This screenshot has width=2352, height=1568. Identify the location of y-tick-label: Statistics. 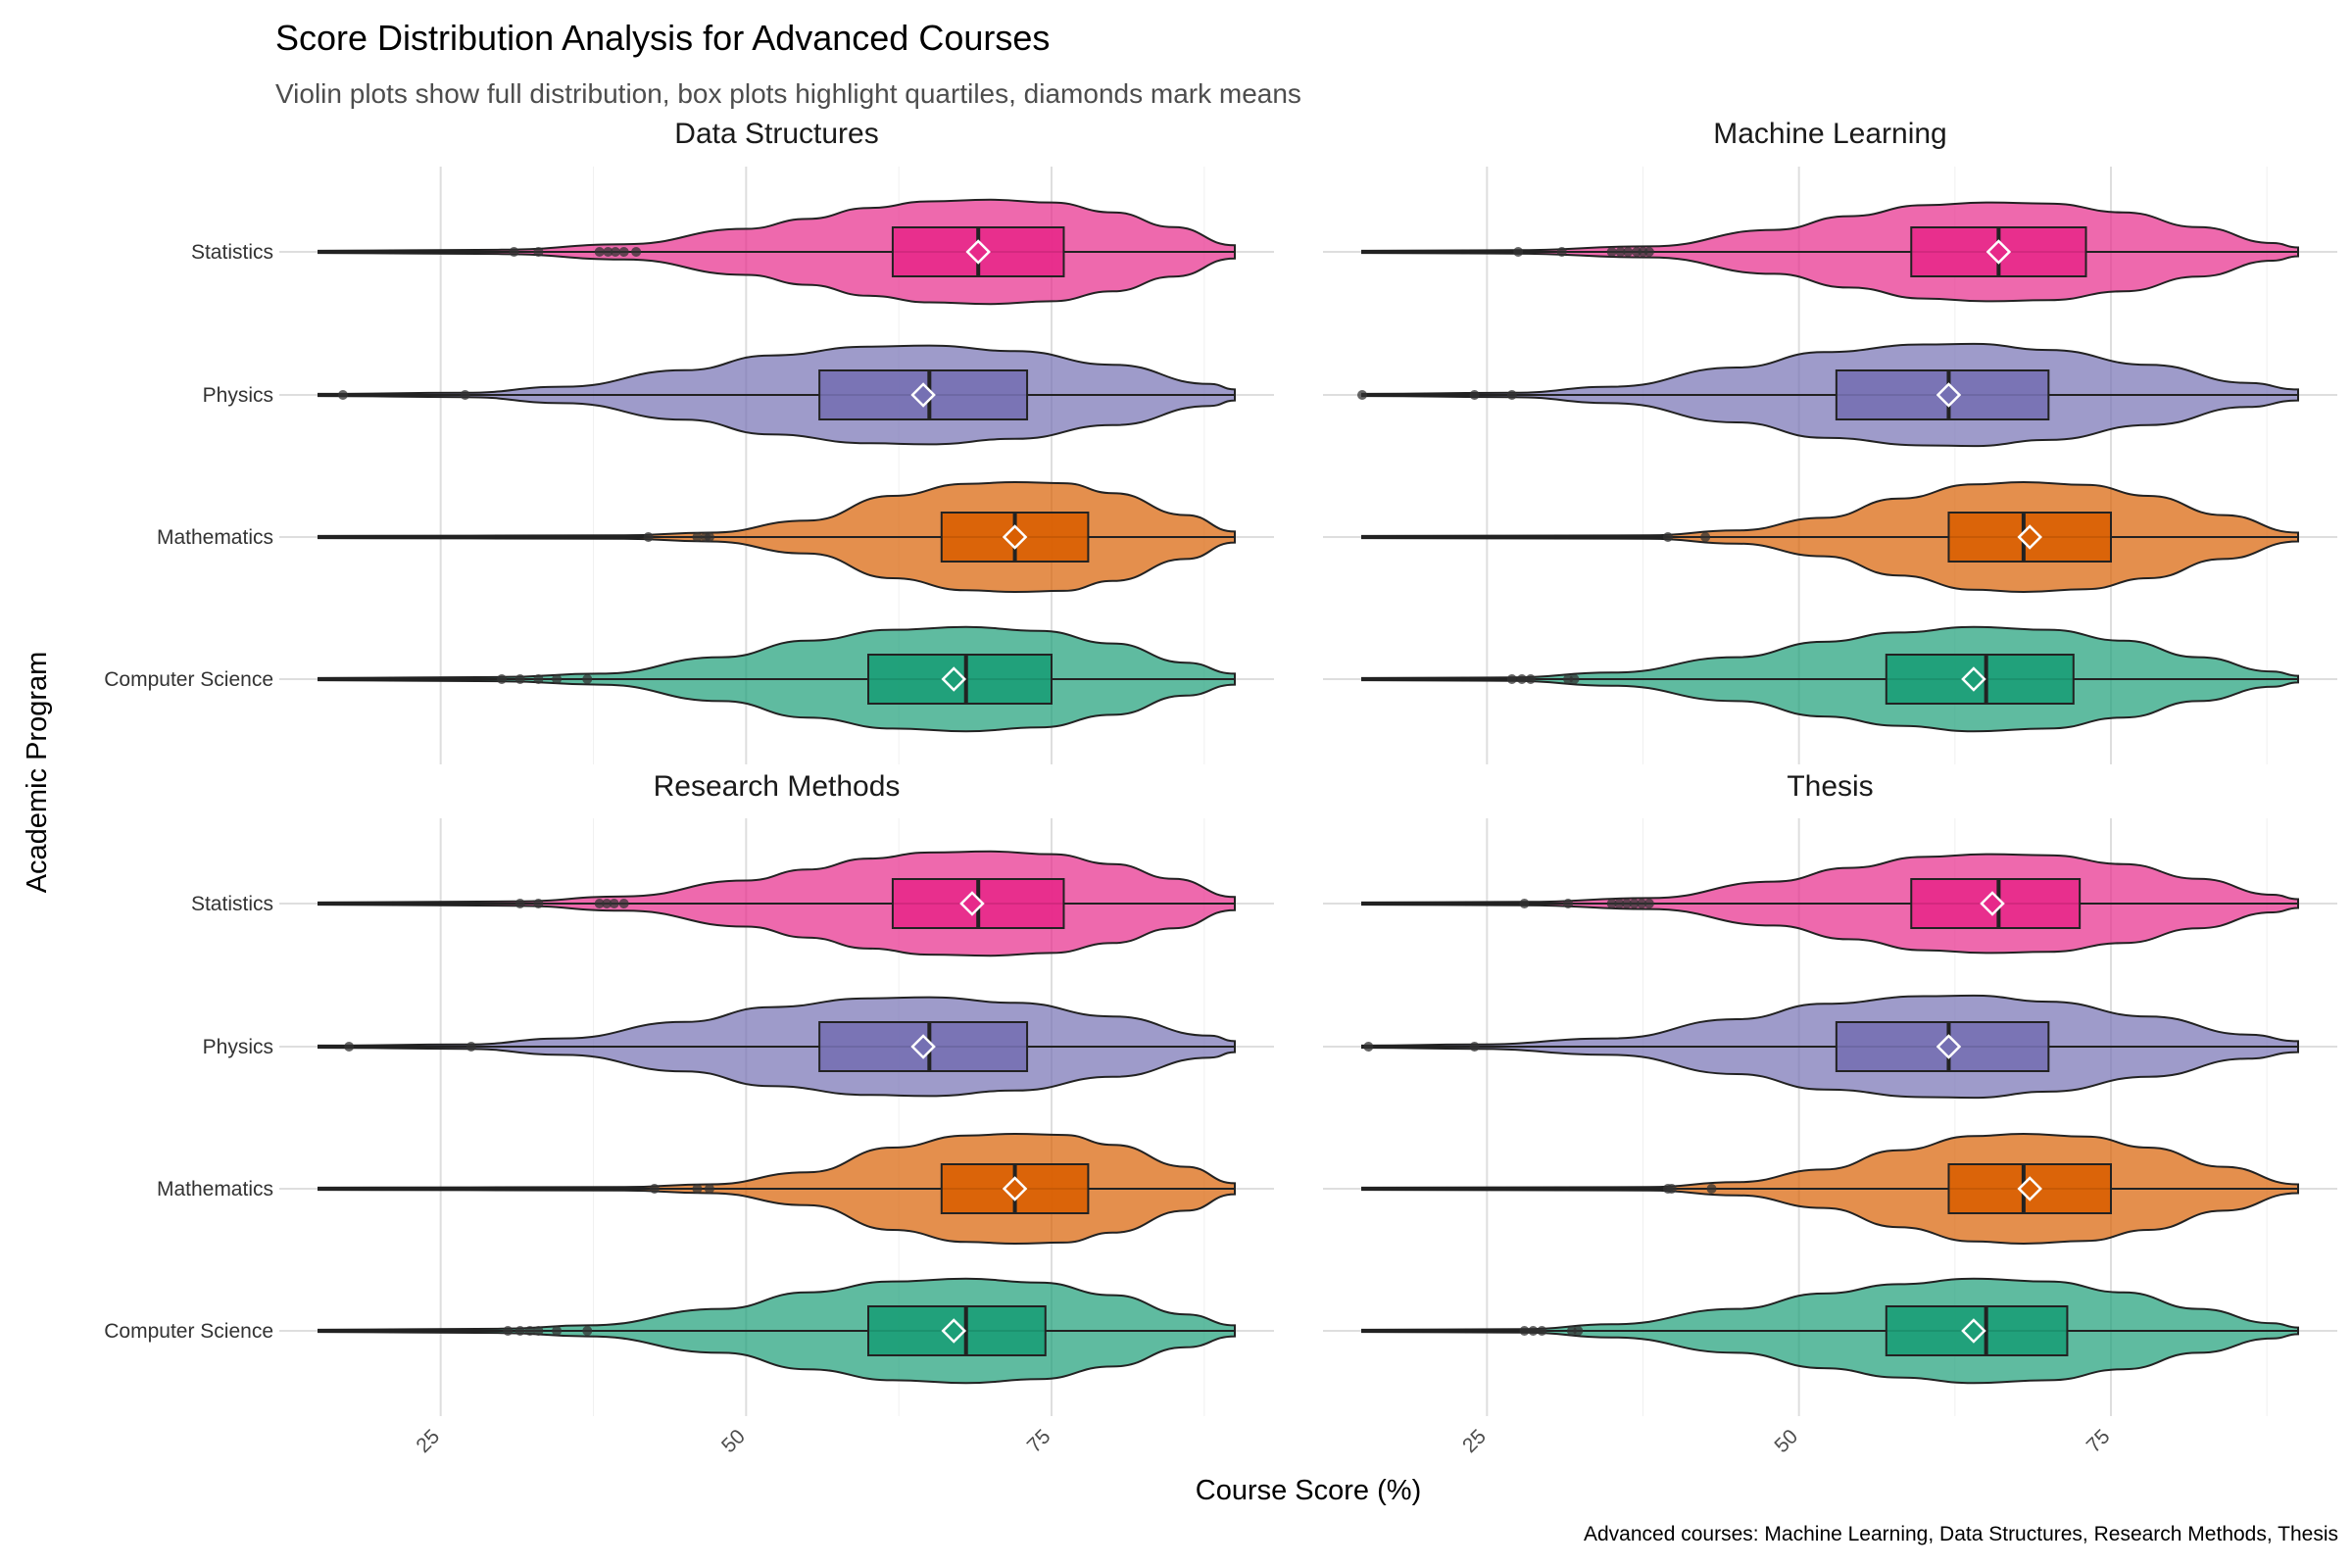
(232, 253).